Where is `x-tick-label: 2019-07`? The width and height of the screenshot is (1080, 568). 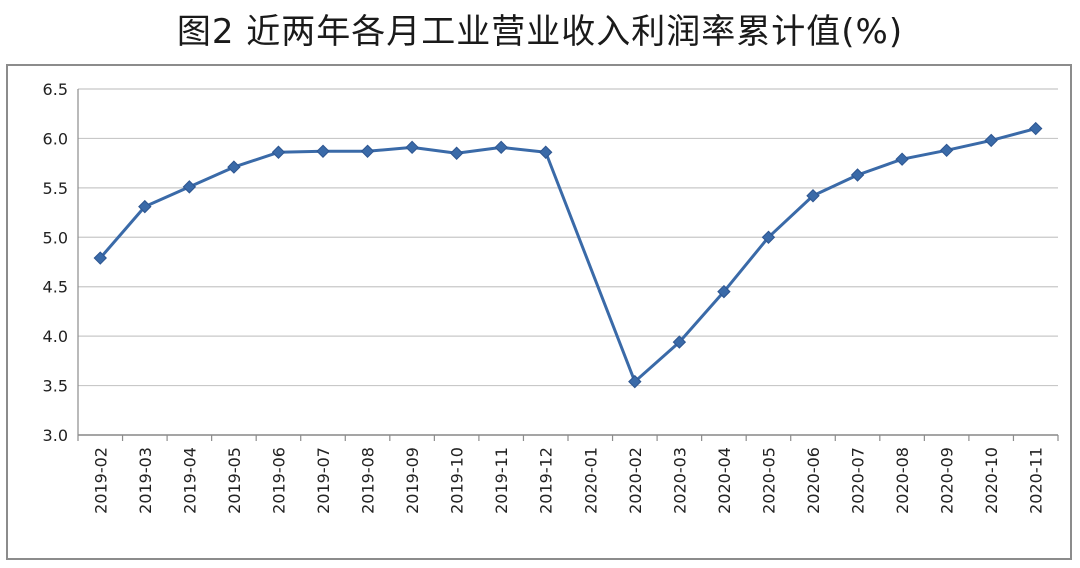 x-tick-label: 2019-07 is located at coordinates (323, 480).